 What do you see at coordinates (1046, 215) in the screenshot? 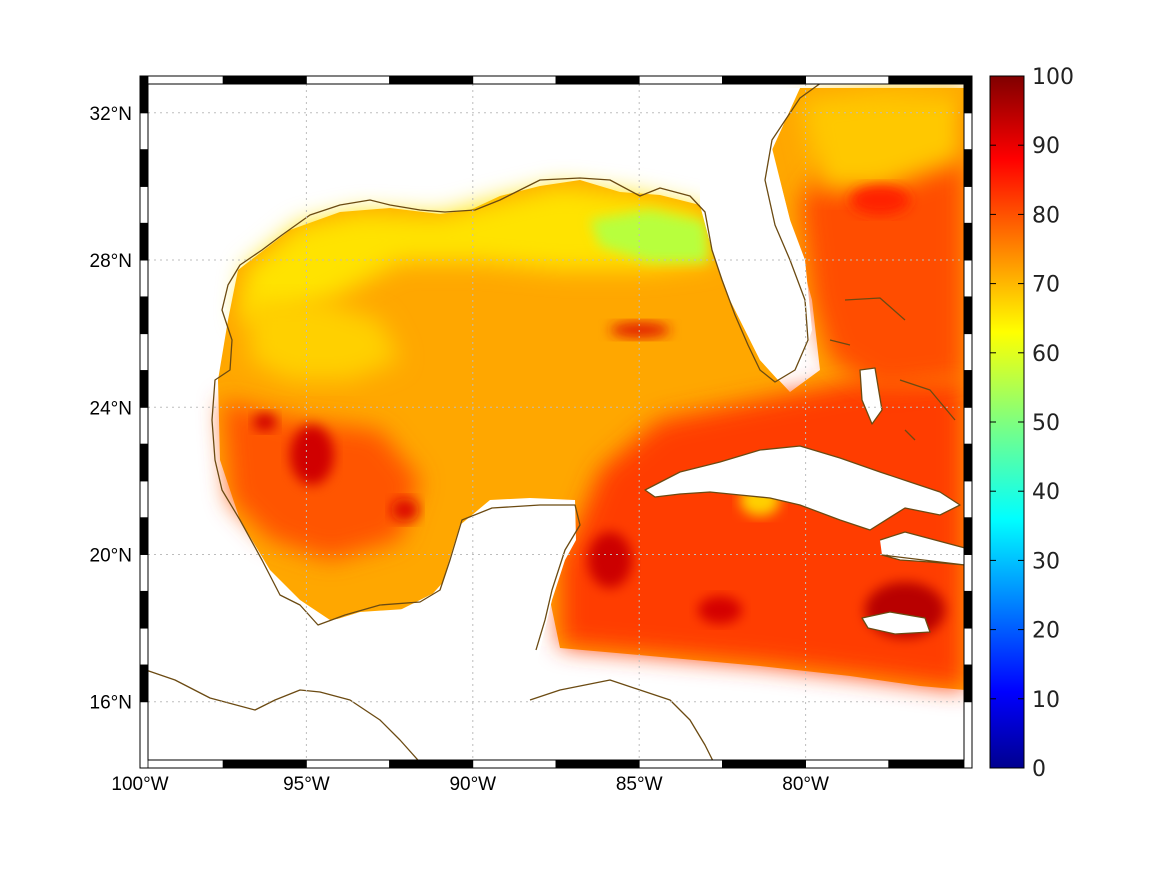
I see `colorbar-tick-label: 80` at bounding box center [1046, 215].